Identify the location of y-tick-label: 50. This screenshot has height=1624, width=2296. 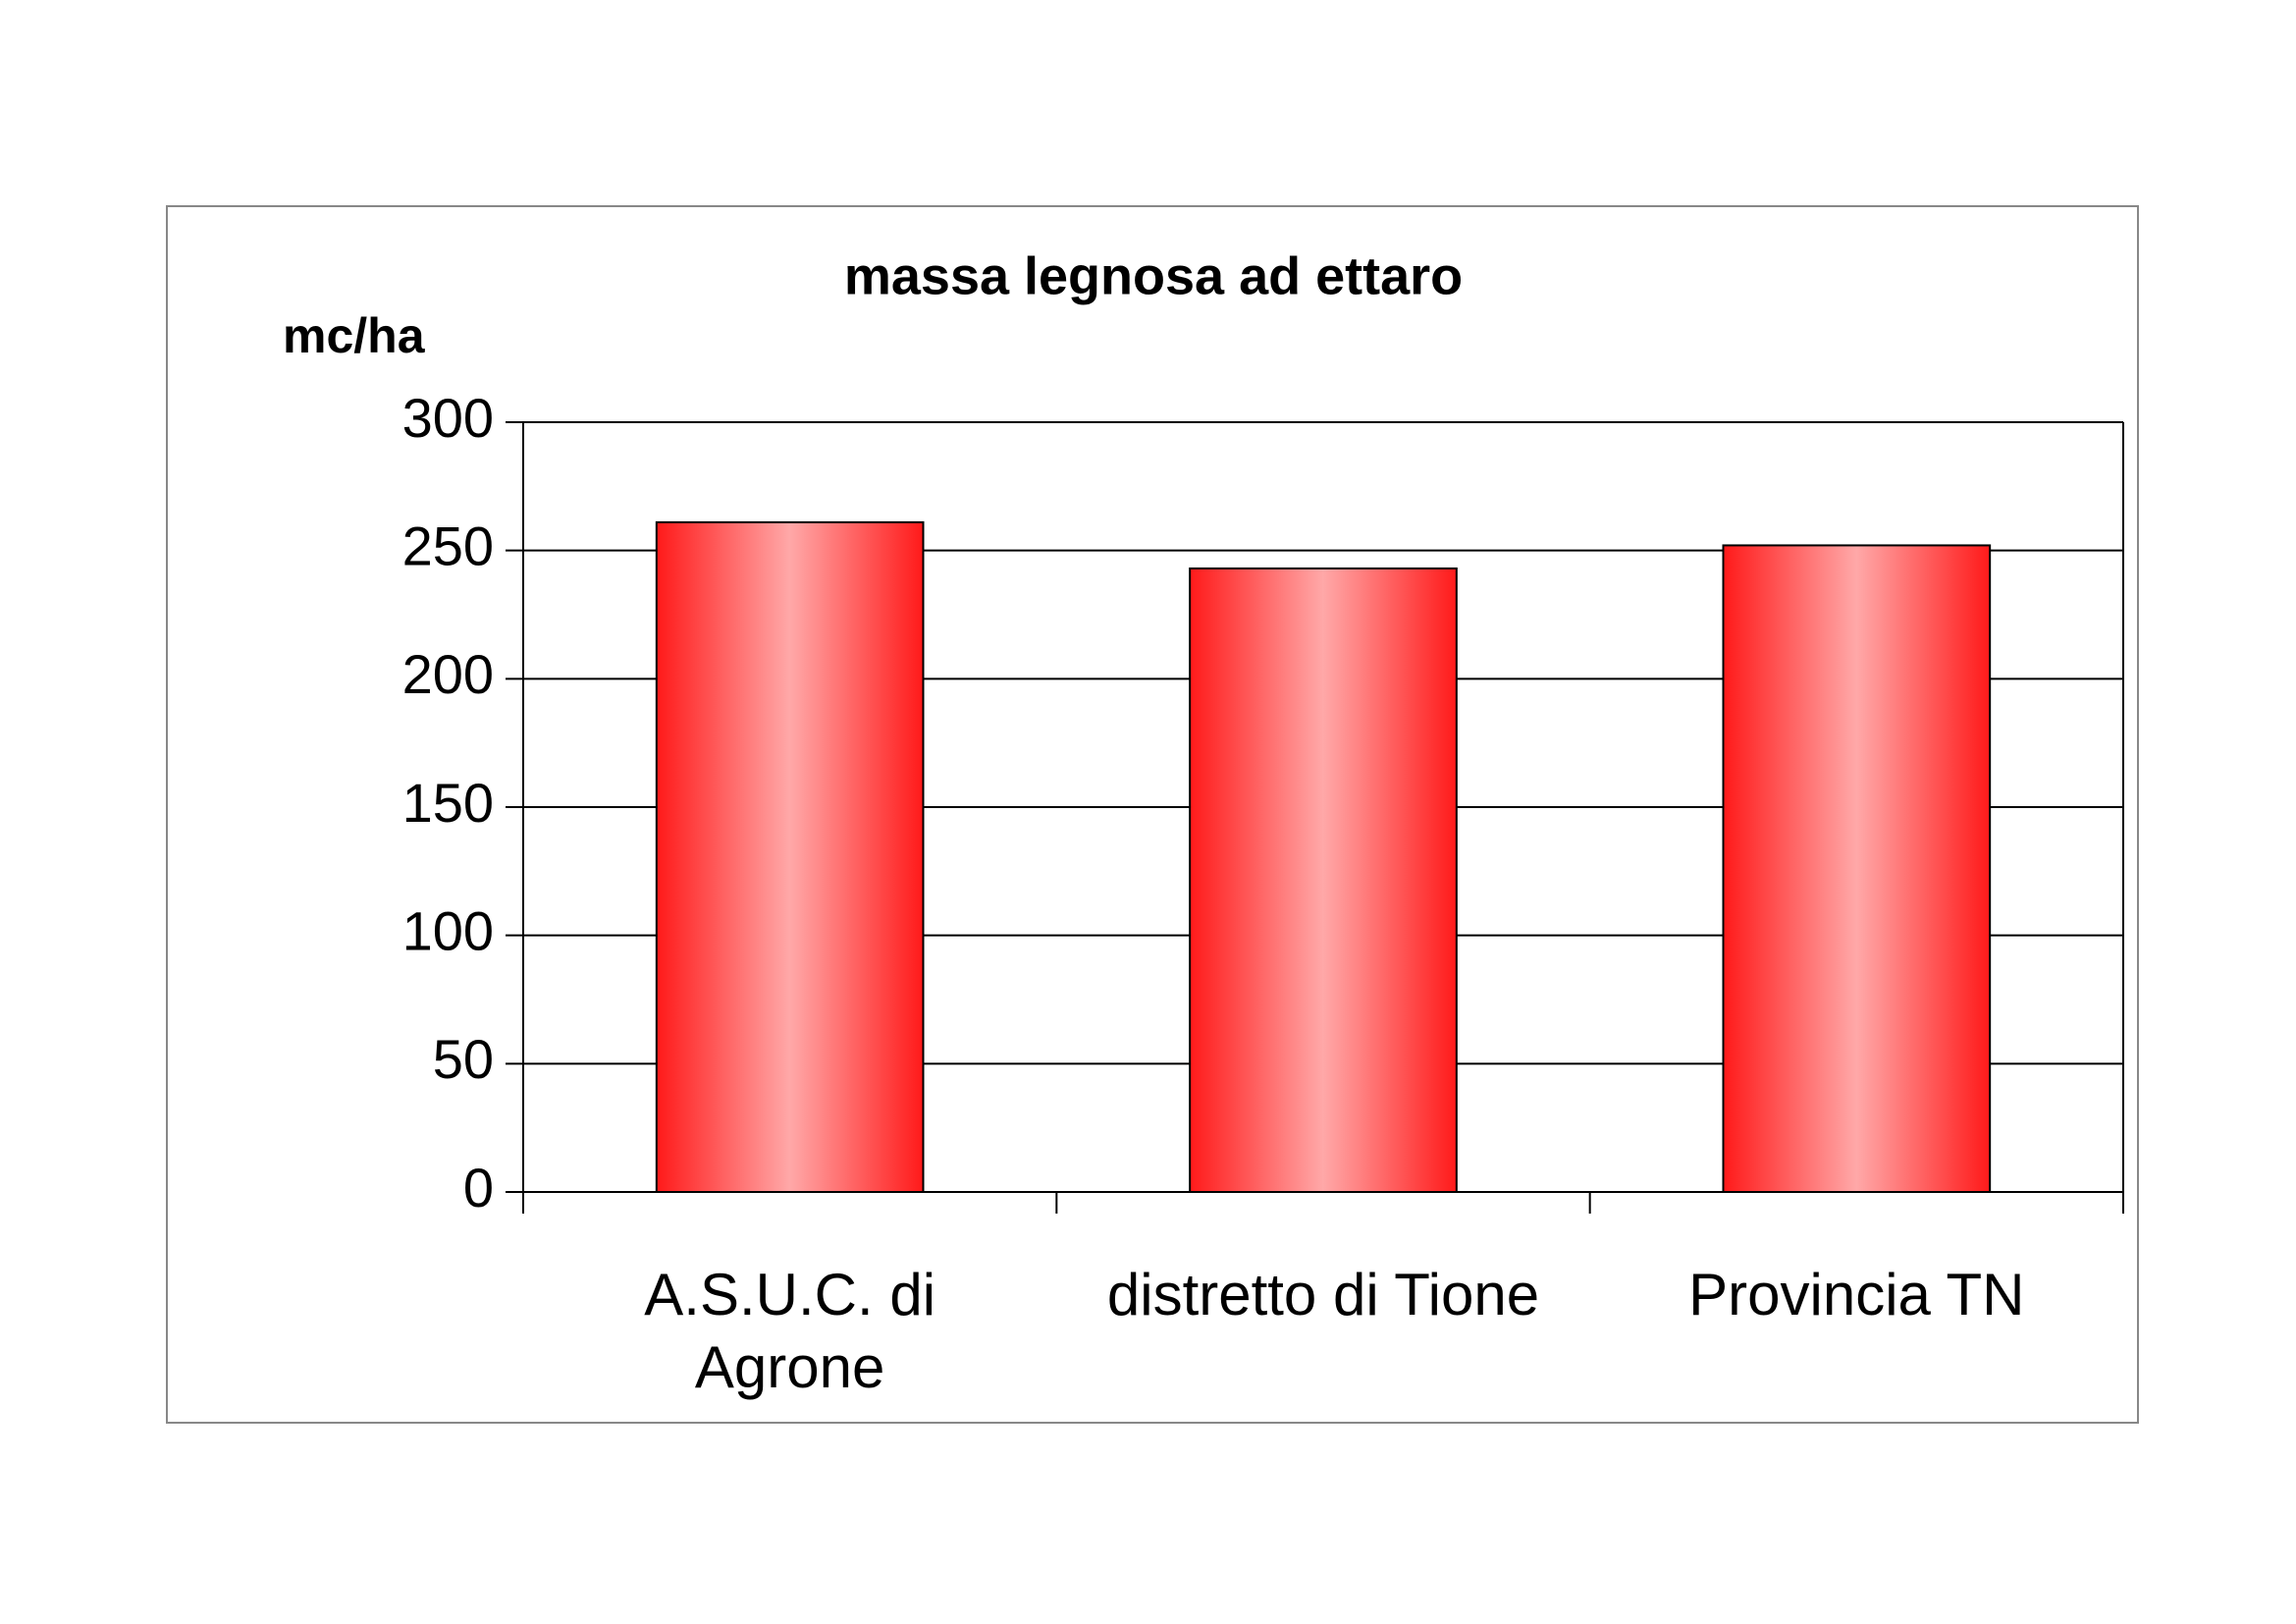
(463, 1059).